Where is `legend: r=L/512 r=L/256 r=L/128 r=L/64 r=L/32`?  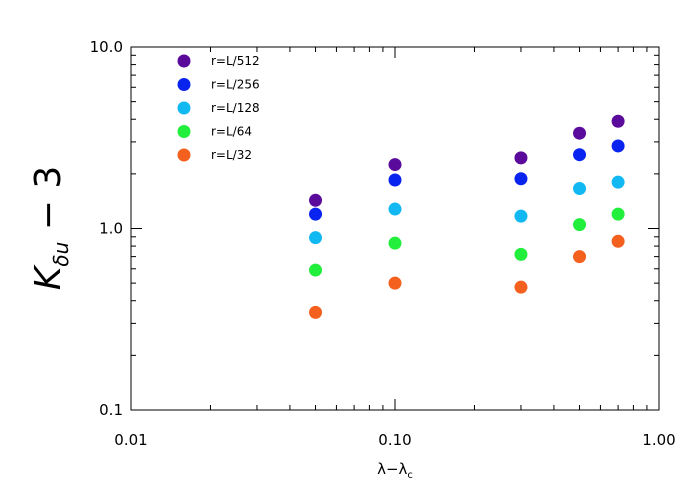
legend: r=L/512 r=L/256 r=L/128 r=L/64 r=L/32 is located at coordinates (218, 108).